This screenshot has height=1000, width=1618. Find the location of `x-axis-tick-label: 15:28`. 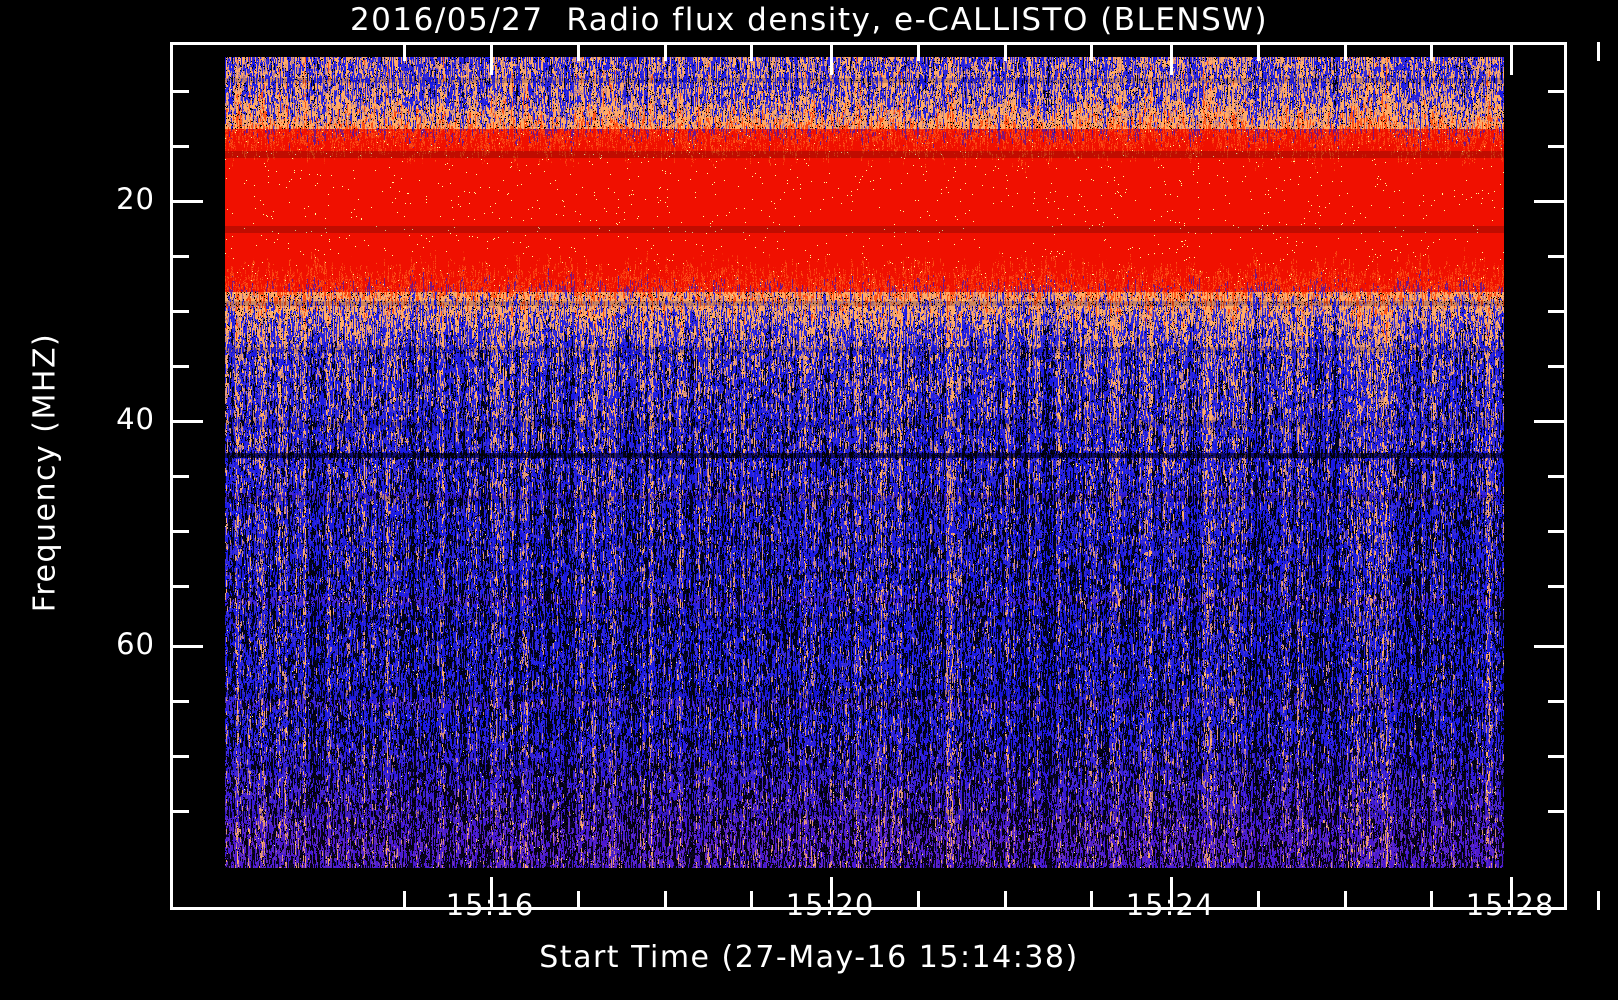

x-axis-tick-label: 15:28 is located at coordinates (1510, 905).